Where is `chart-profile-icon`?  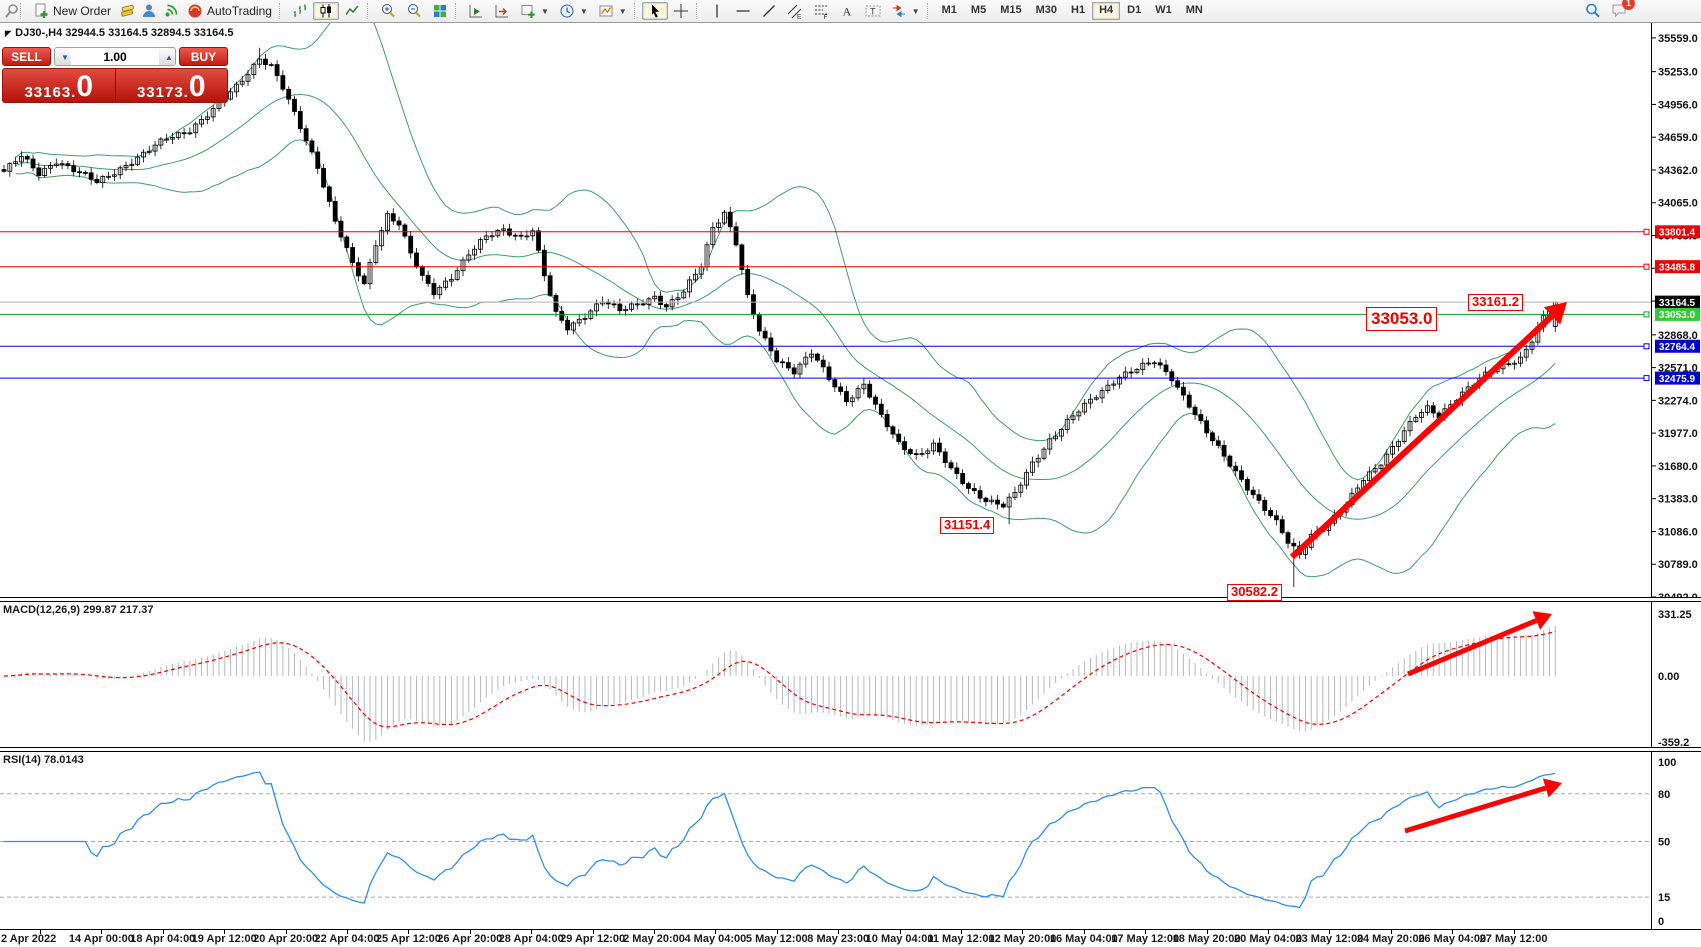
chart-profile-icon is located at coordinates (606, 11).